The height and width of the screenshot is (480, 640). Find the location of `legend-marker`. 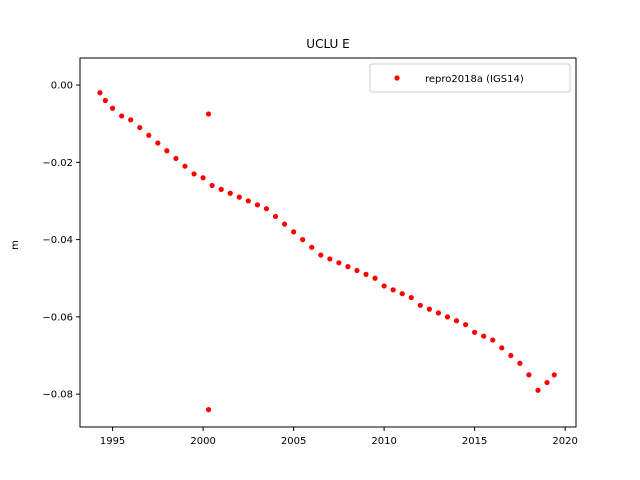

legend-marker is located at coordinates (397, 78).